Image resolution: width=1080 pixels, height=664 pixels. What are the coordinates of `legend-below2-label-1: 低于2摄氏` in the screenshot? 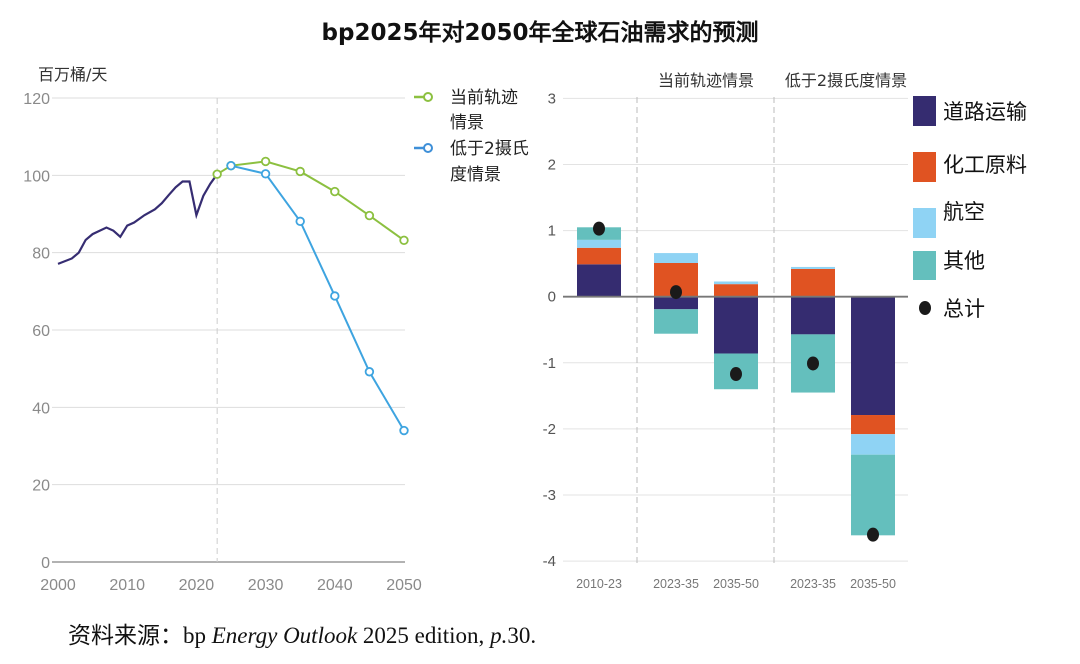 It's located at (489, 149).